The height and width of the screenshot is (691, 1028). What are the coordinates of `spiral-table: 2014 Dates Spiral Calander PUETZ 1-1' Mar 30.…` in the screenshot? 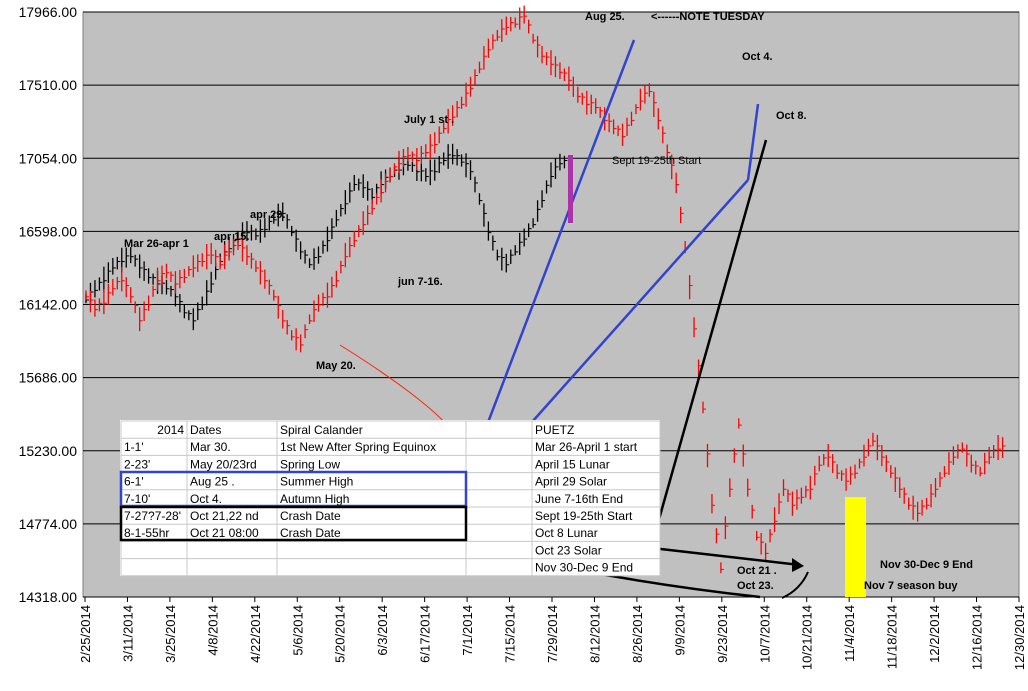 It's located at (390, 498).